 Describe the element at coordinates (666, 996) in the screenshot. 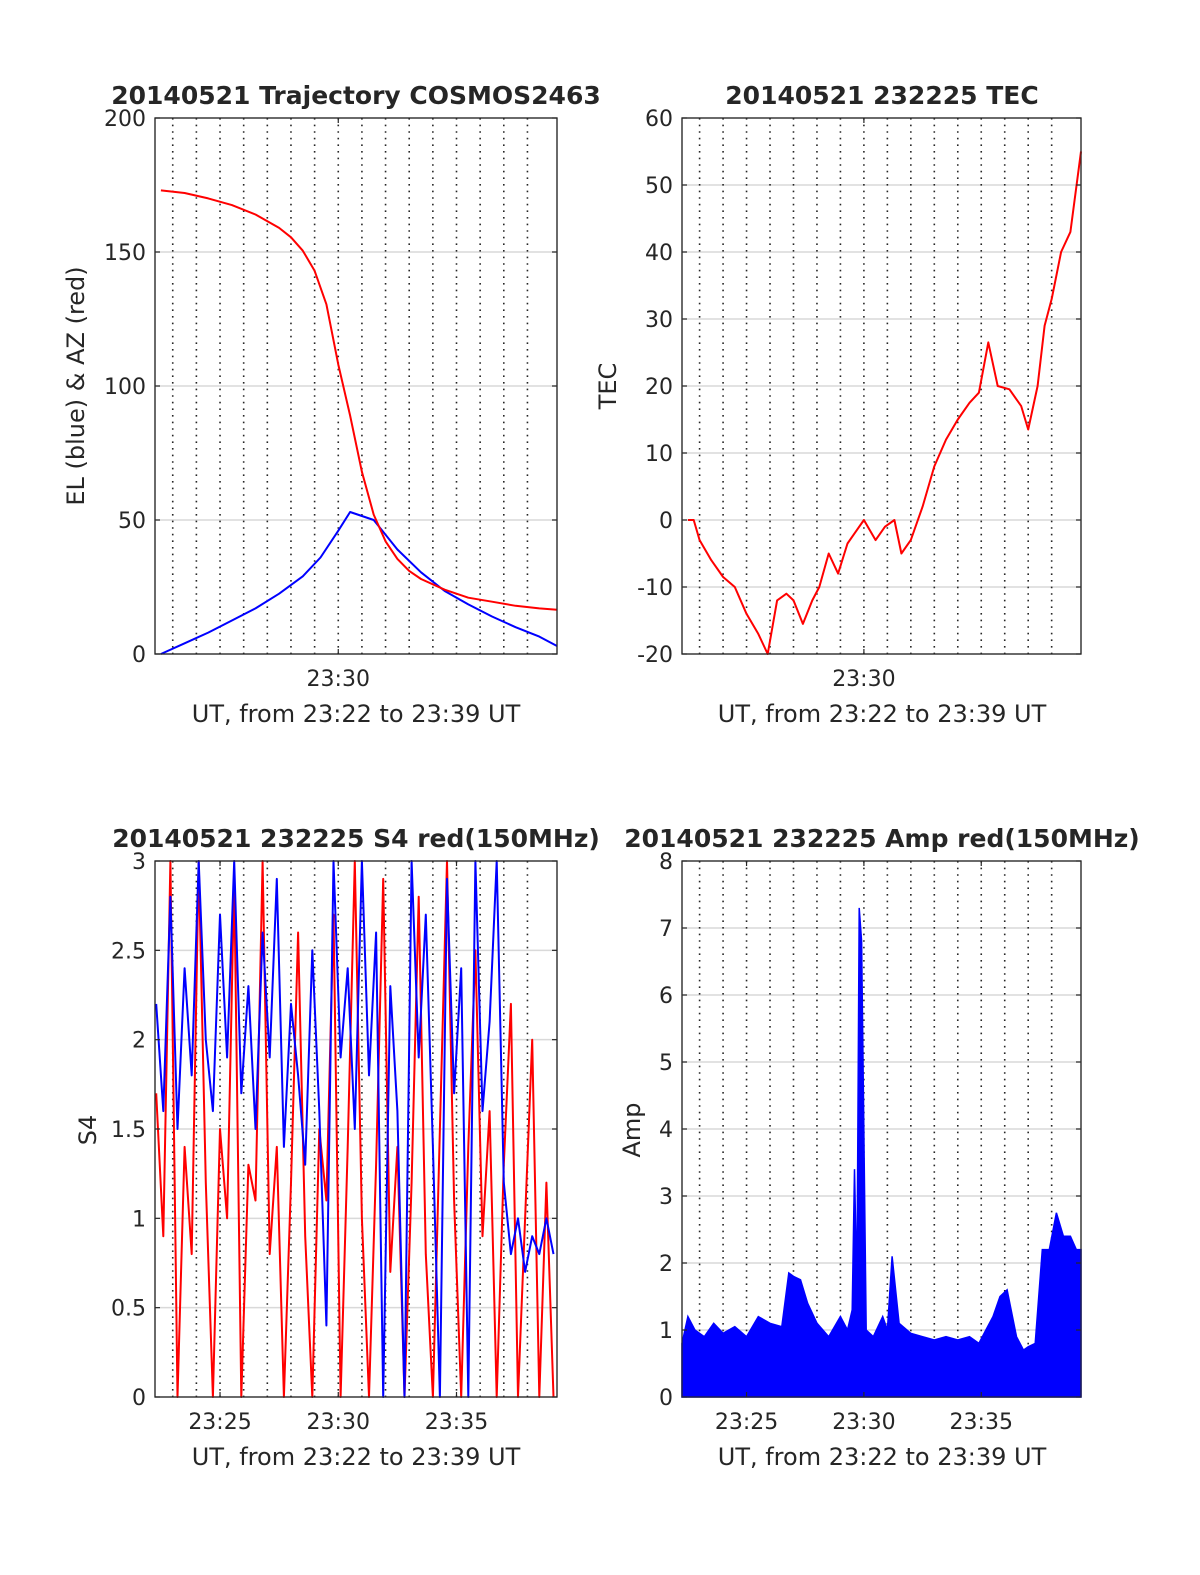

I see `y-tick-label: 6` at that location.